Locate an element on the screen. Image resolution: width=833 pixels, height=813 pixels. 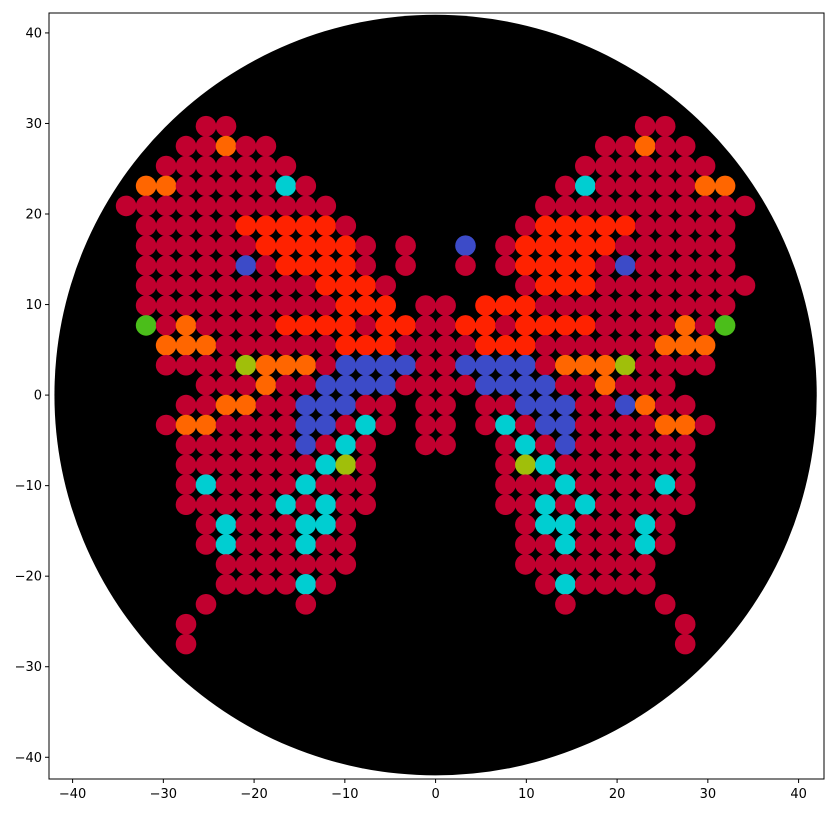
y-tick-label: 30 is located at coordinates (33, 124).